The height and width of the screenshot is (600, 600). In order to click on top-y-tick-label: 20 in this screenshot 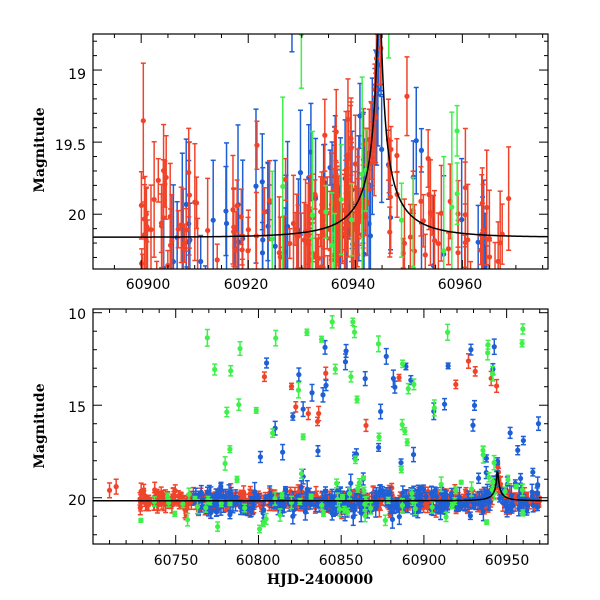, I will do `click(77, 216)`.